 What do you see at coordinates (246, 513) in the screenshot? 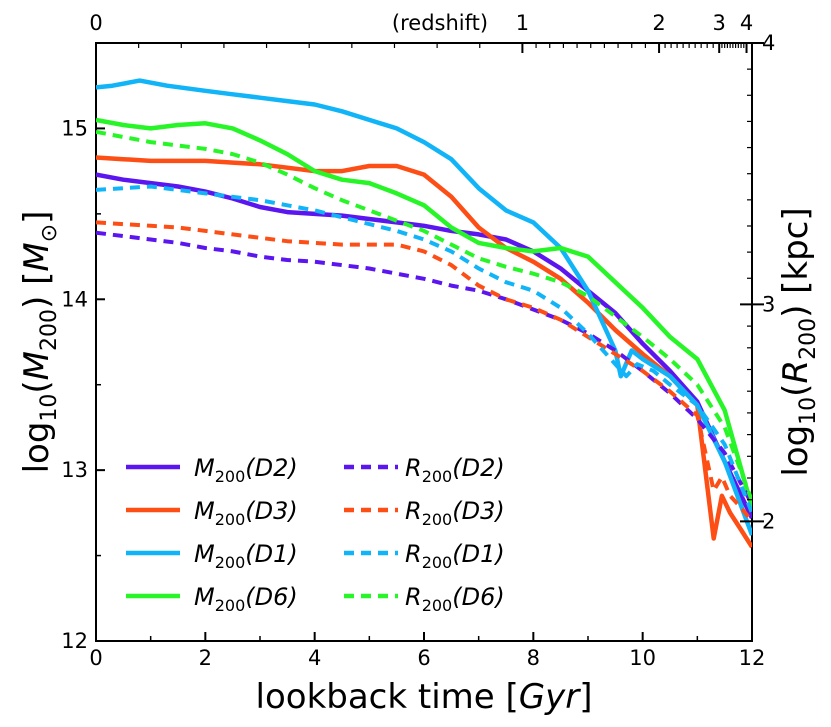
I see `legend-label: M200(D3)` at bounding box center [246, 513].